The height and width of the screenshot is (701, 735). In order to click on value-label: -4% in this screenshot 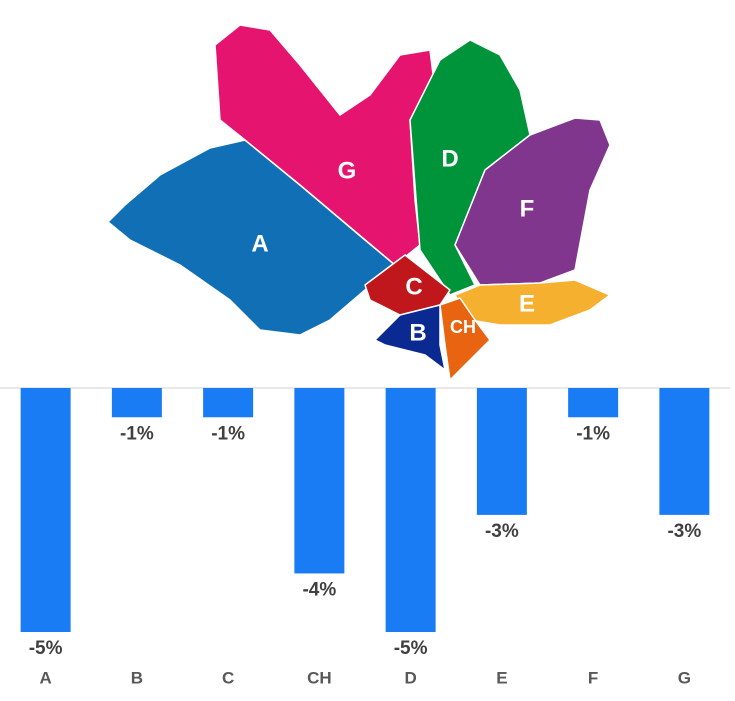, I will do `click(319, 589)`.